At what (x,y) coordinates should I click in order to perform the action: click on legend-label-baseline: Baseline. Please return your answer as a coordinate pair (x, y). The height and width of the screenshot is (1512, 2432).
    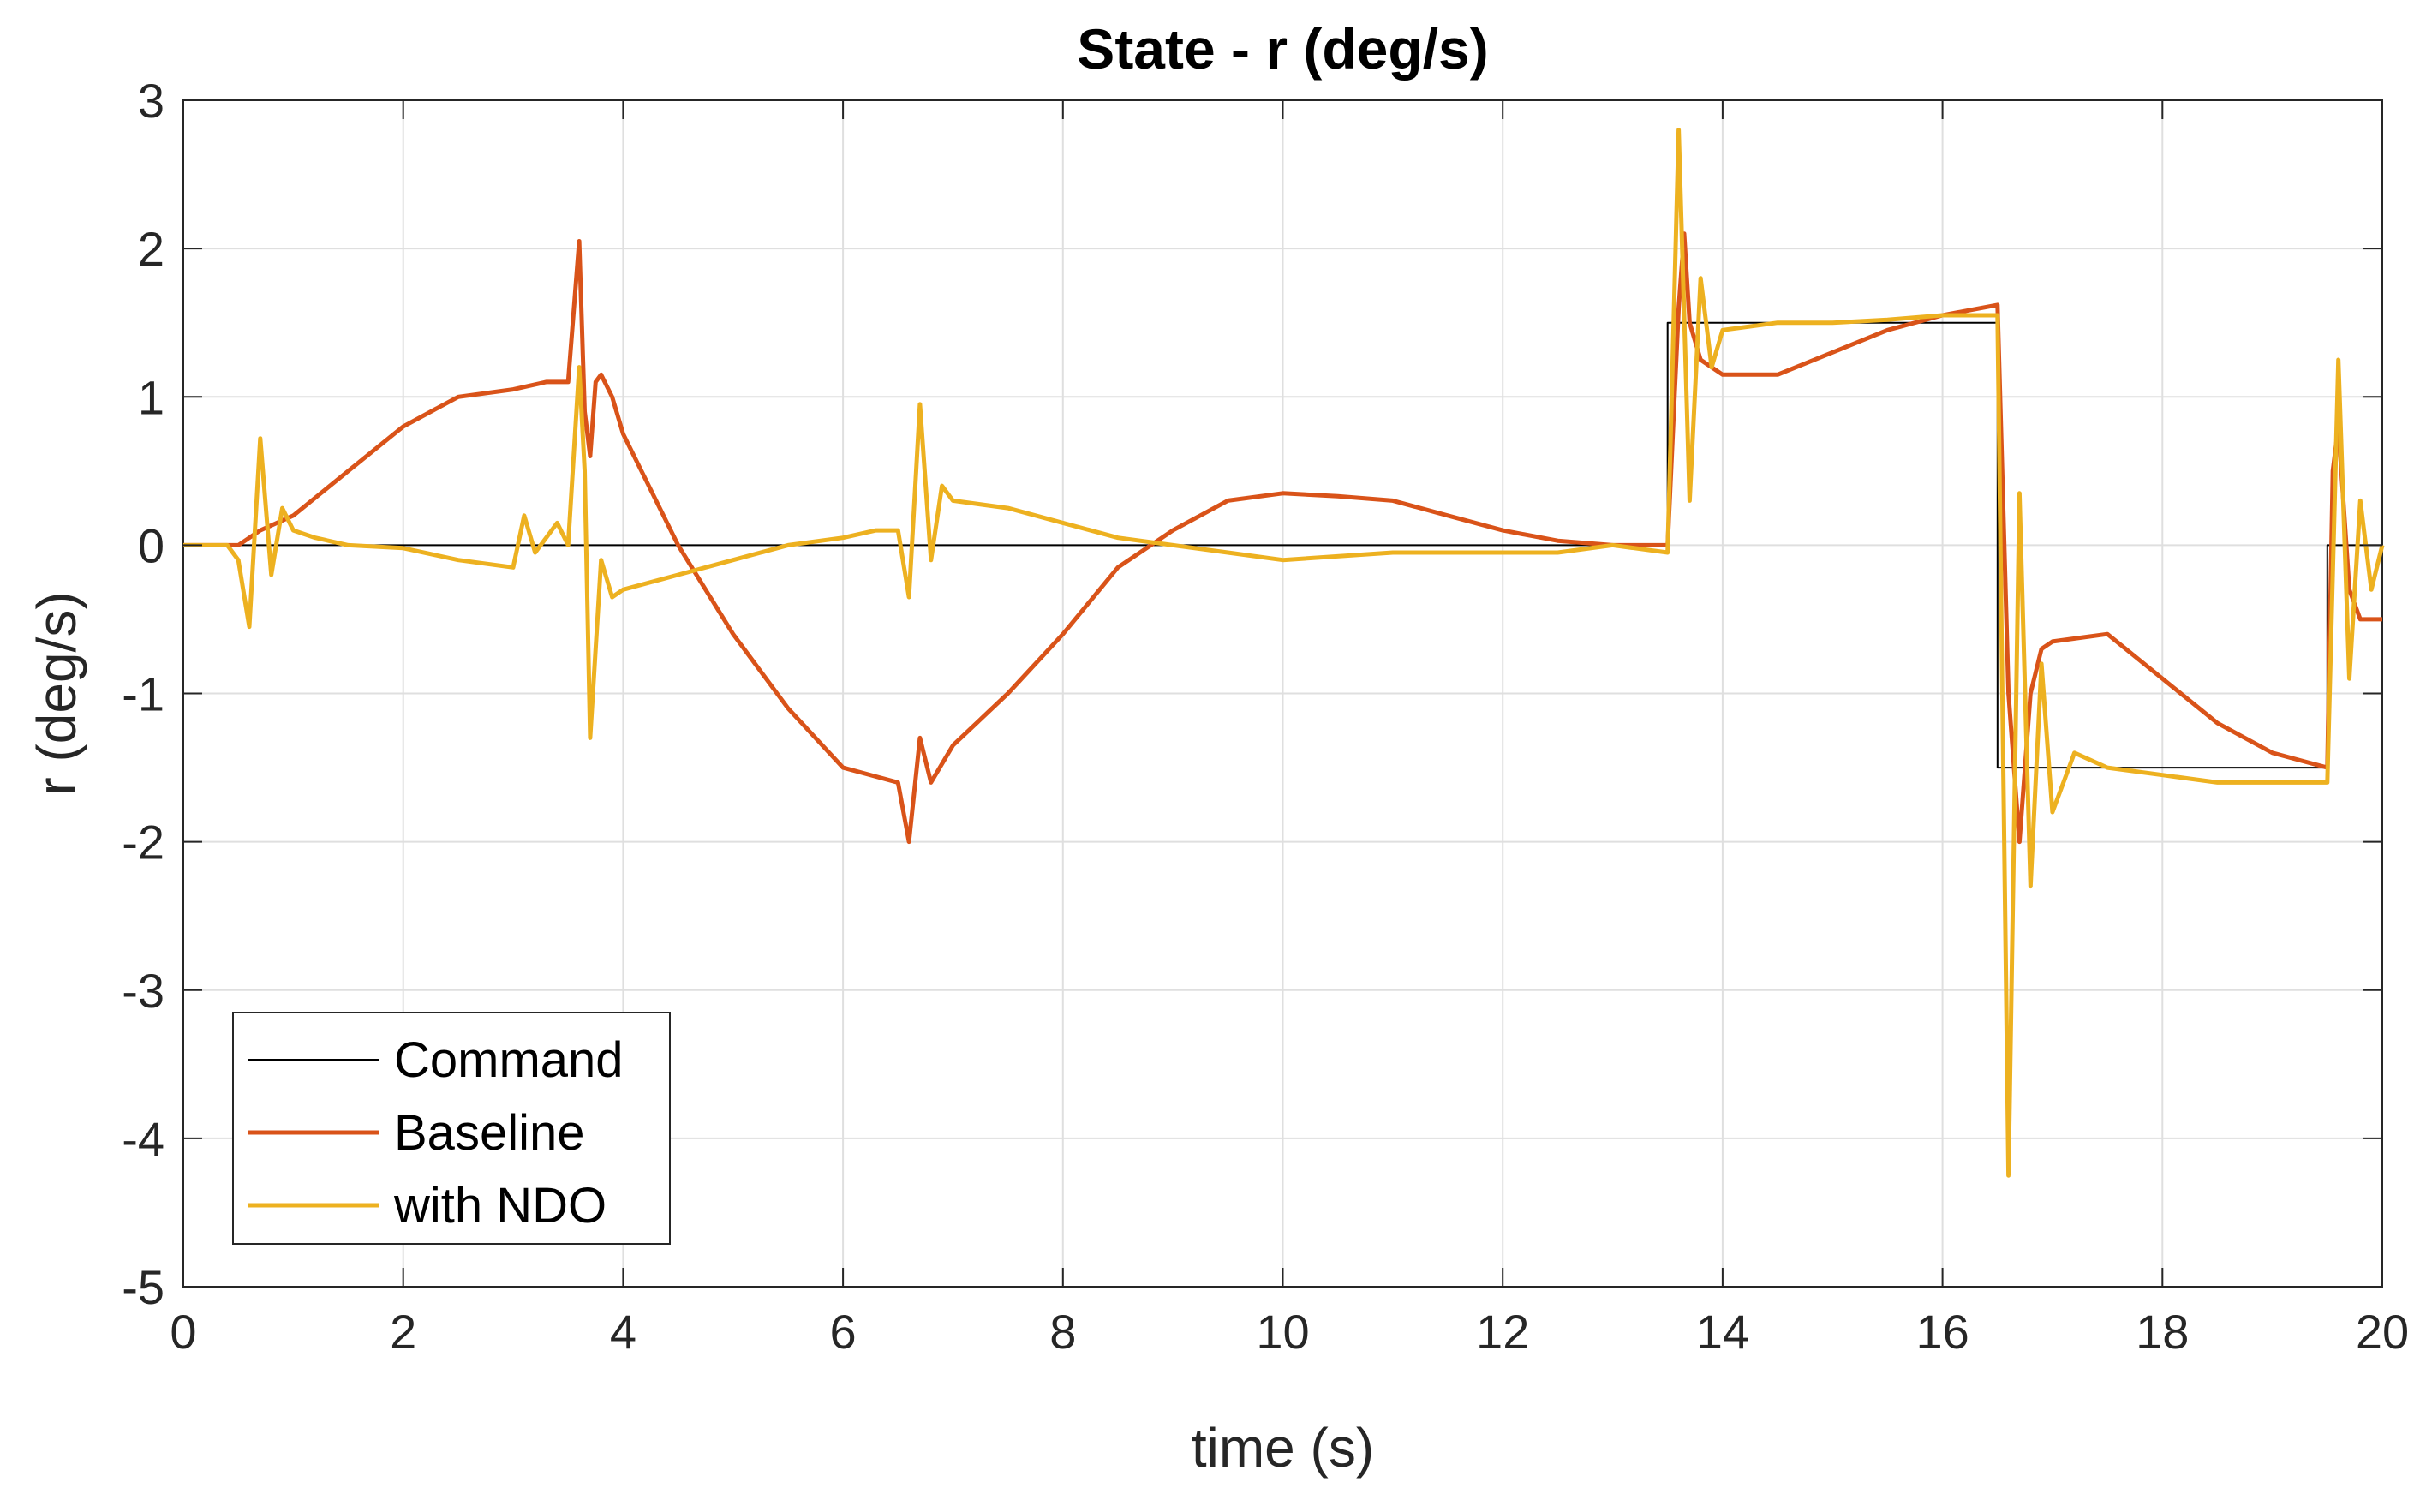
    Looking at the image, I should click on (489, 1133).